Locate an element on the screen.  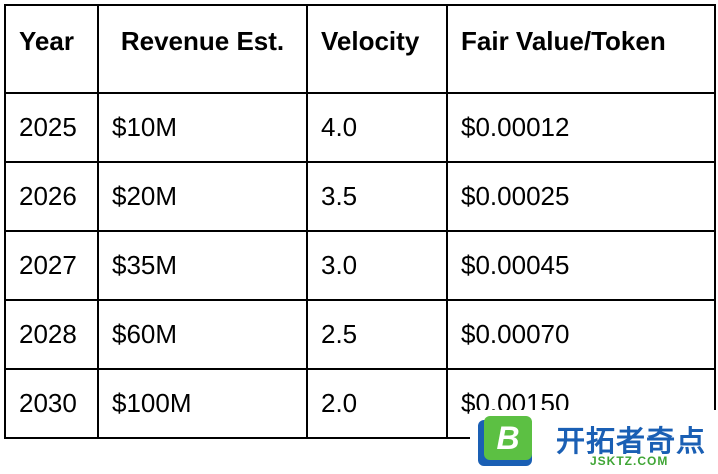
table-cell: $10M is located at coordinates (202, 127).